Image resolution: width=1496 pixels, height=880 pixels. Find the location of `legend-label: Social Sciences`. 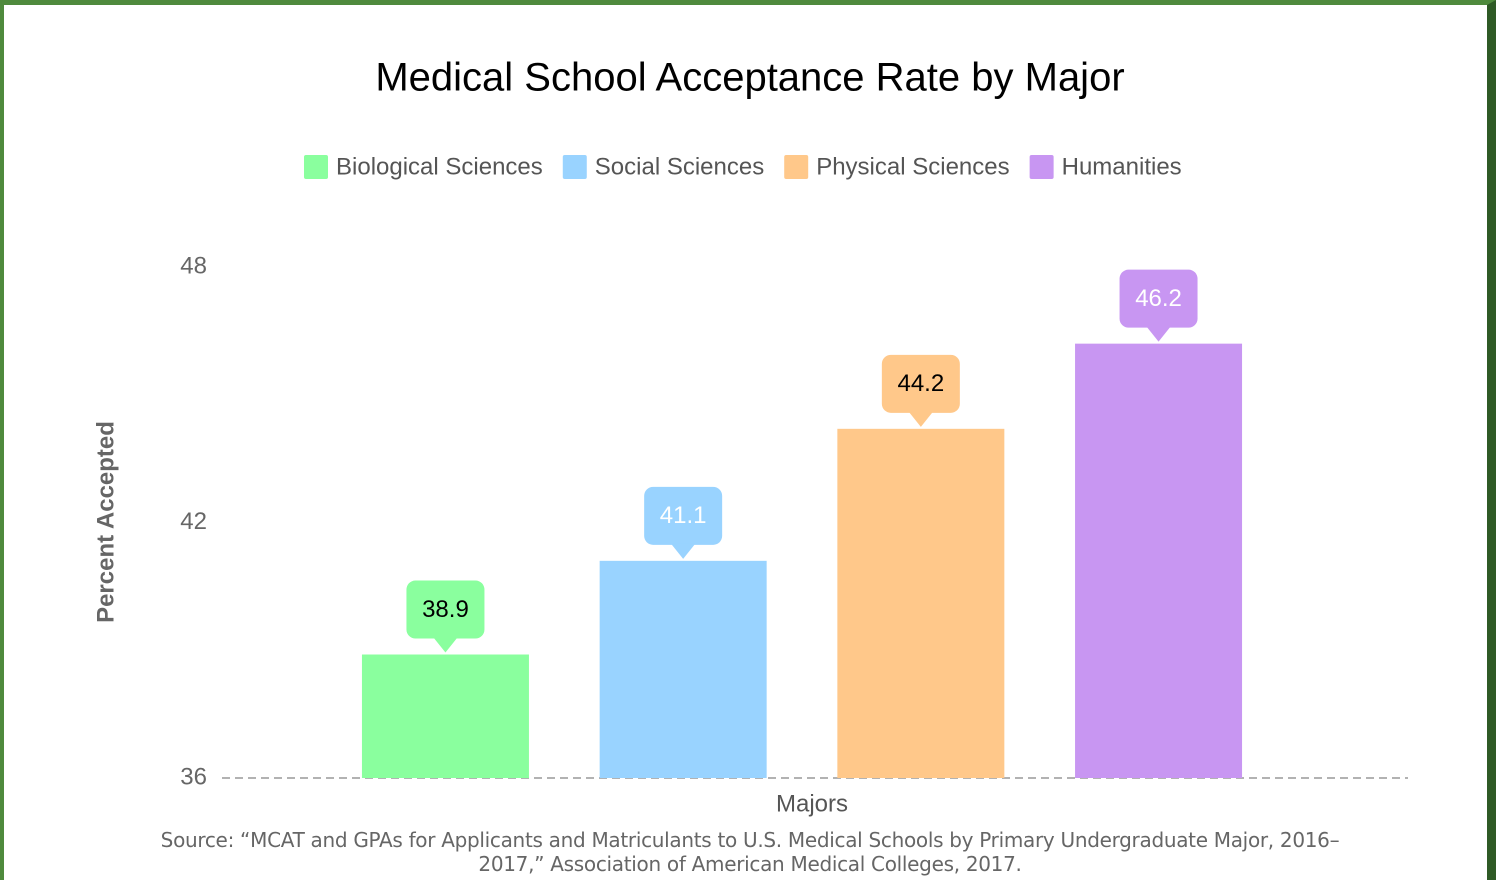

legend-label: Social Sciences is located at coordinates (679, 166).